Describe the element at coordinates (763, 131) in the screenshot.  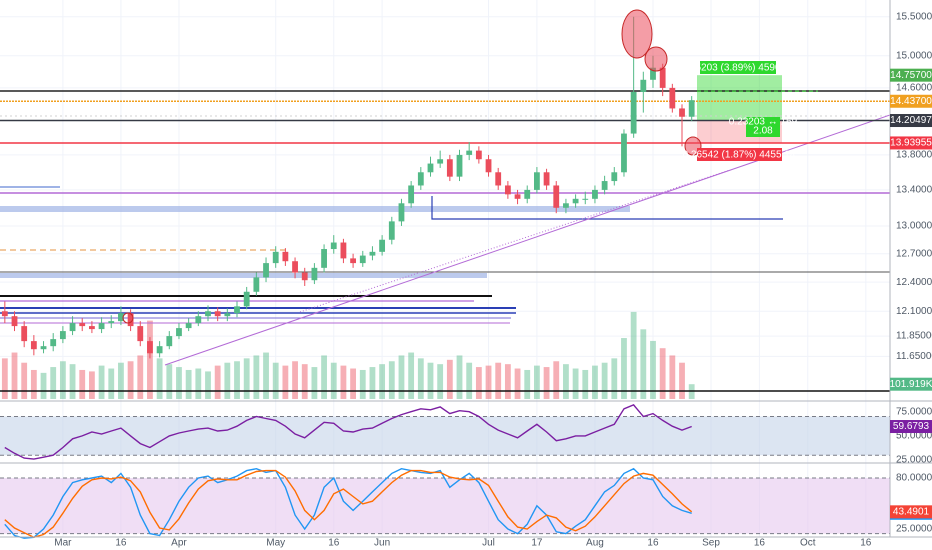
I see `ratio-label: 2.08` at that location.